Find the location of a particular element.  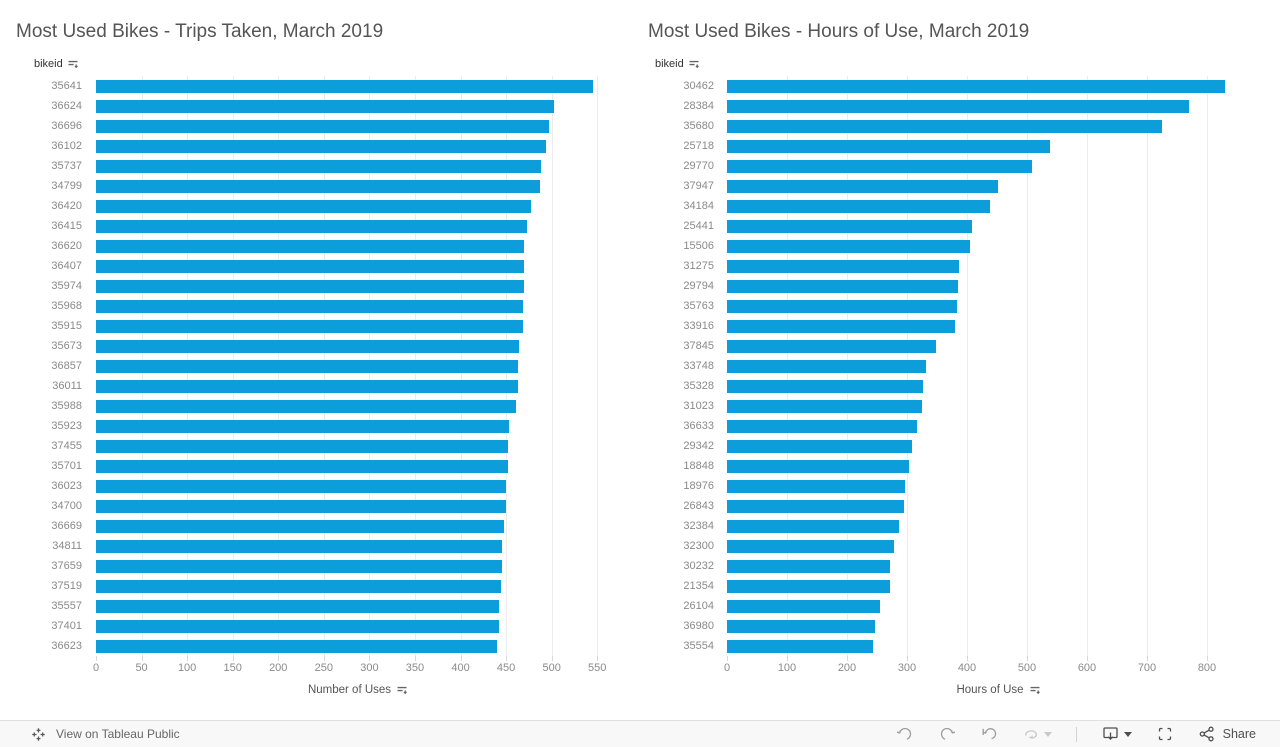

revert-button is located at coordinates (989, 734).